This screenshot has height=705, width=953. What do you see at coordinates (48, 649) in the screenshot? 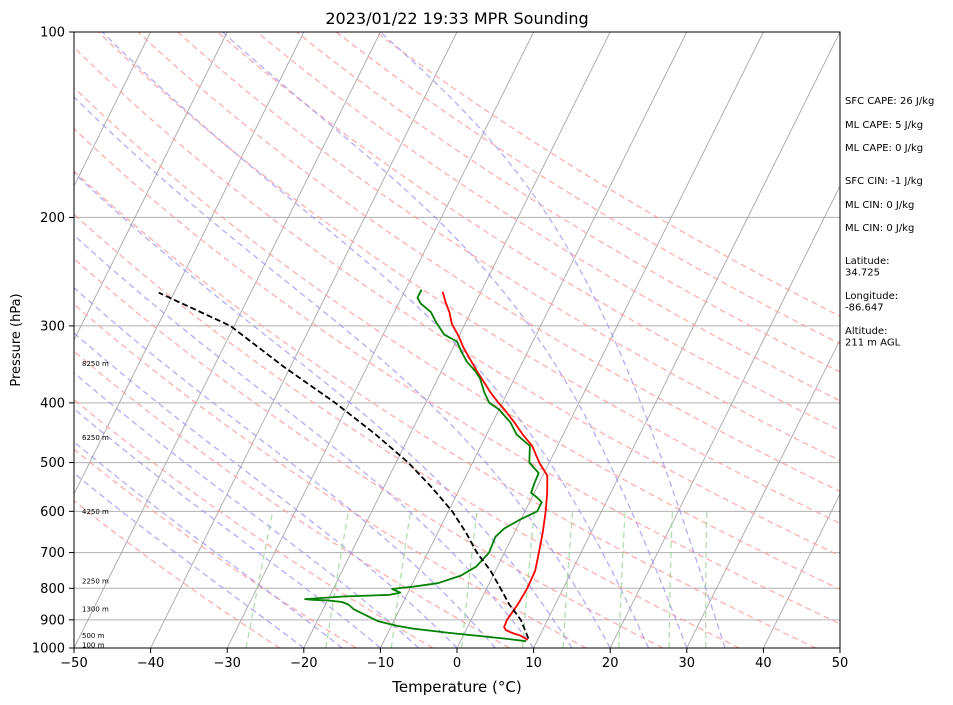
I see `y-tick-label: 1000` at bounding box center [48, 649].